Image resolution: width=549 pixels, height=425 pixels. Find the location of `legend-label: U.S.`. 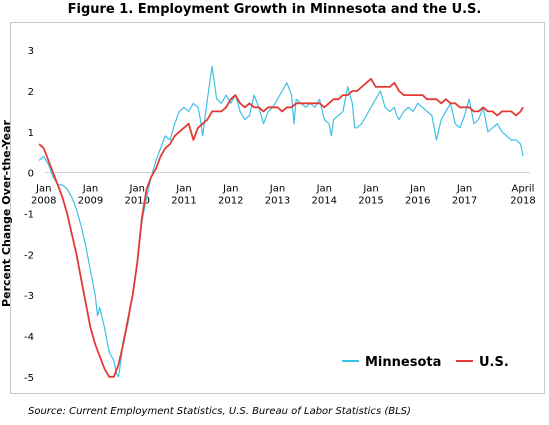

legend-label: U.S. is located at coordinates (494, 362).